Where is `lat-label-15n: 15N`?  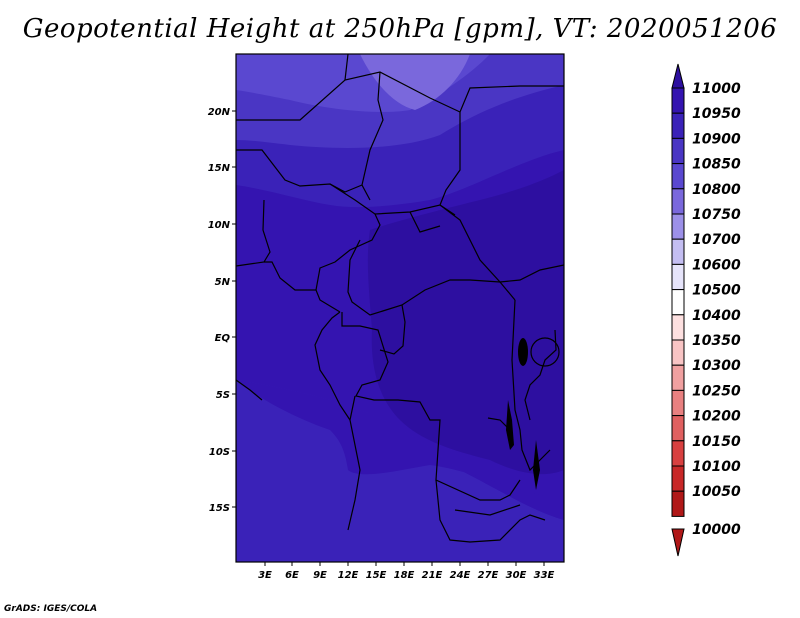 lat-label-15n: 15N is located at coordinates (219, 168).